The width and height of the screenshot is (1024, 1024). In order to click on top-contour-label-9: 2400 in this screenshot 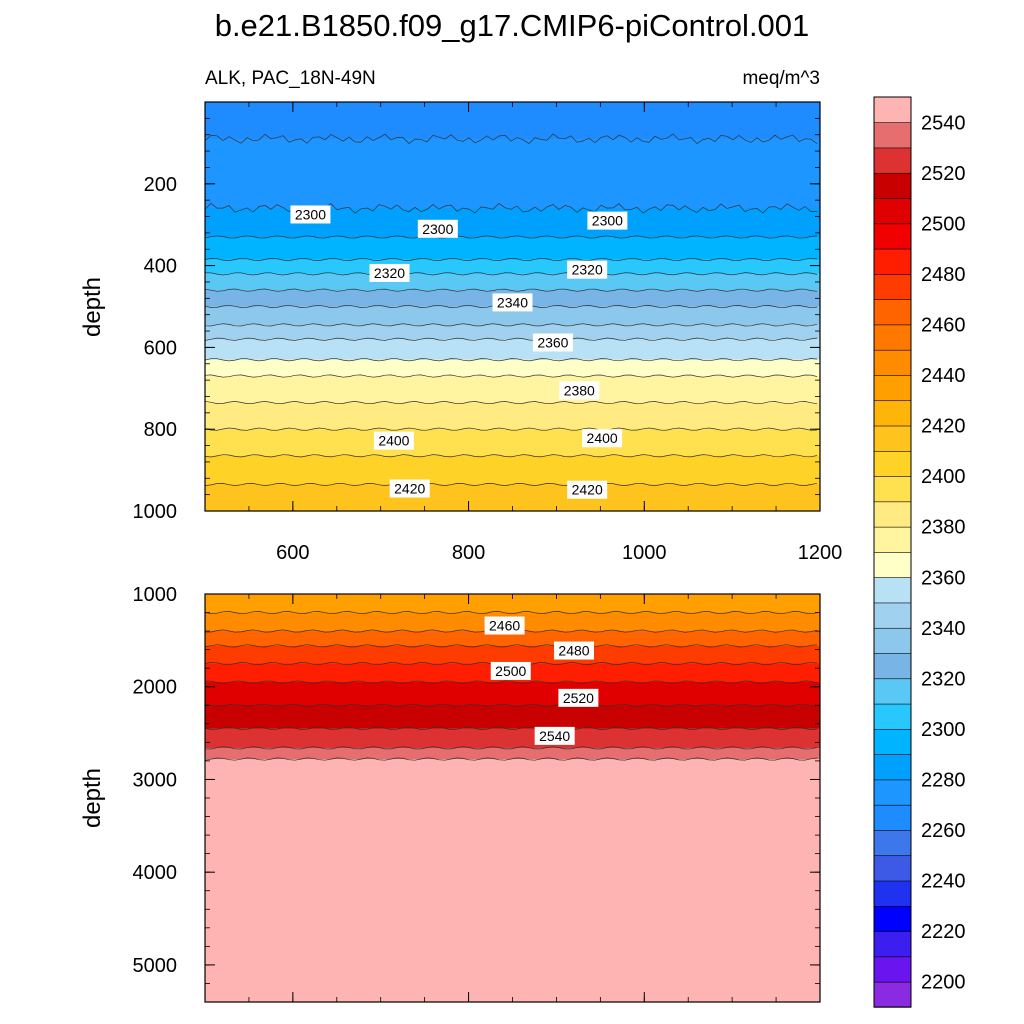, I will do `click(602, 438)`.